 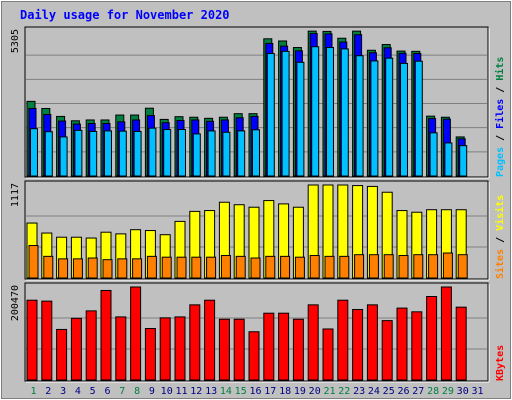 I want to click on x-tick-label: 4, so click(x=78, y=391).